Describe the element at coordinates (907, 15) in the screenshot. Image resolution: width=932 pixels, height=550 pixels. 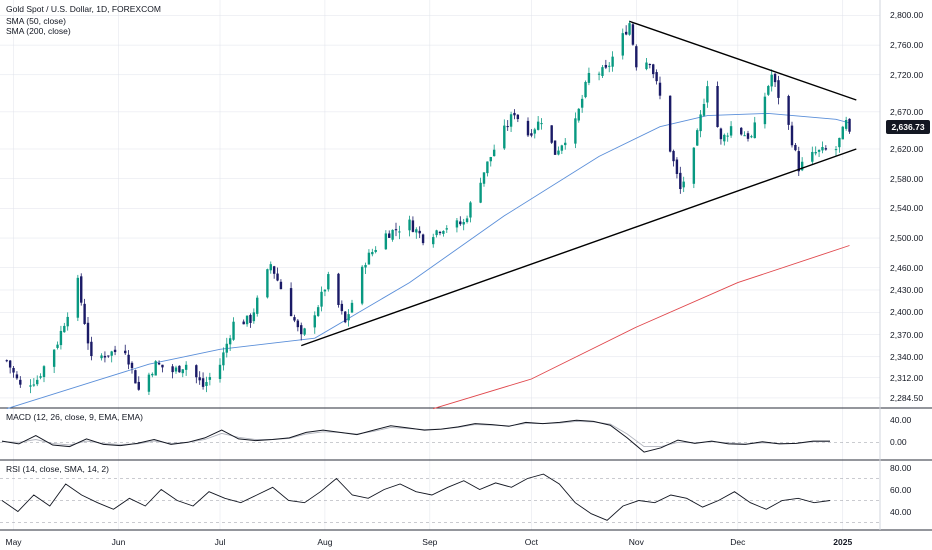
I see `price-tick-label: 2,800.00` at that location.